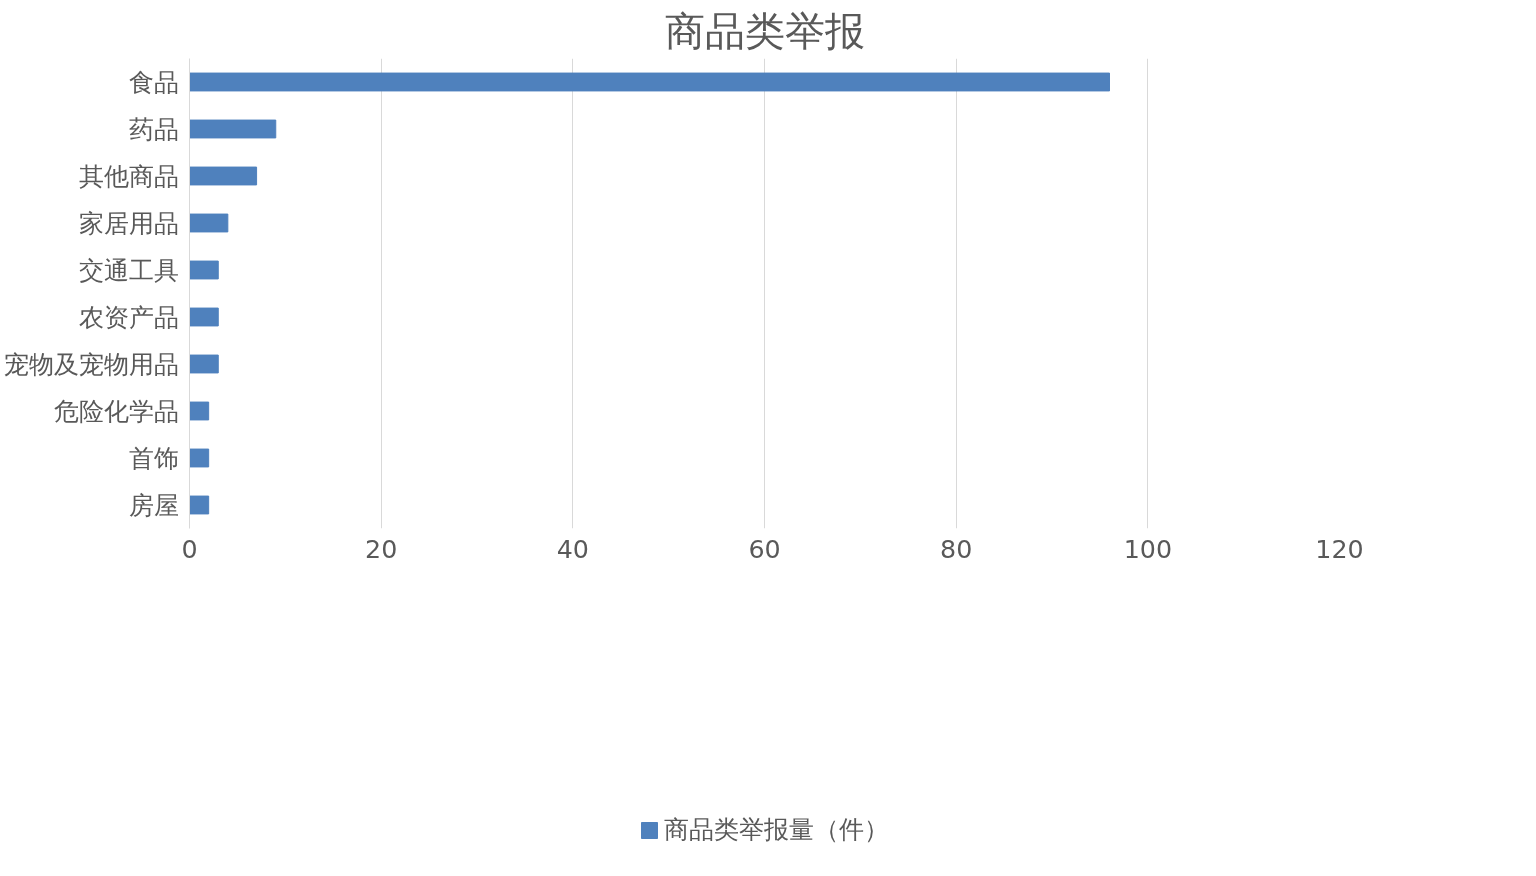  I want to click on y-tick-label: 食品, so click(153, 82).